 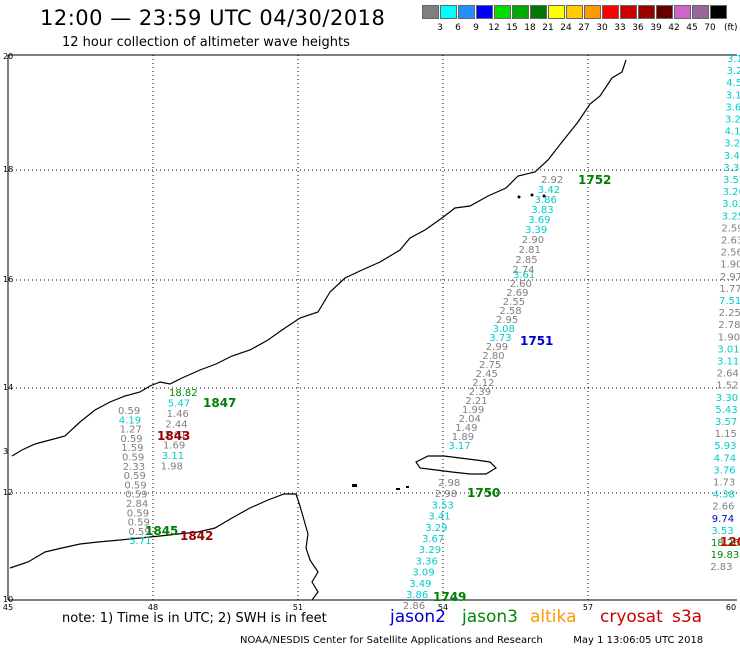 I want to click on swh-value: 2.78, so click(x=729, y=325).